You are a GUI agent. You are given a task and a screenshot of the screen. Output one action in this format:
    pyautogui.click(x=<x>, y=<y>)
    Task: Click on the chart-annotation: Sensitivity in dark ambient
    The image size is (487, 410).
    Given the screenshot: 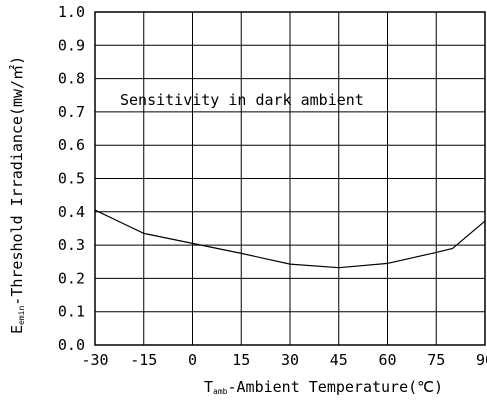 What is the action you would take?
    pyautogui.click(x=242, y=100)
    